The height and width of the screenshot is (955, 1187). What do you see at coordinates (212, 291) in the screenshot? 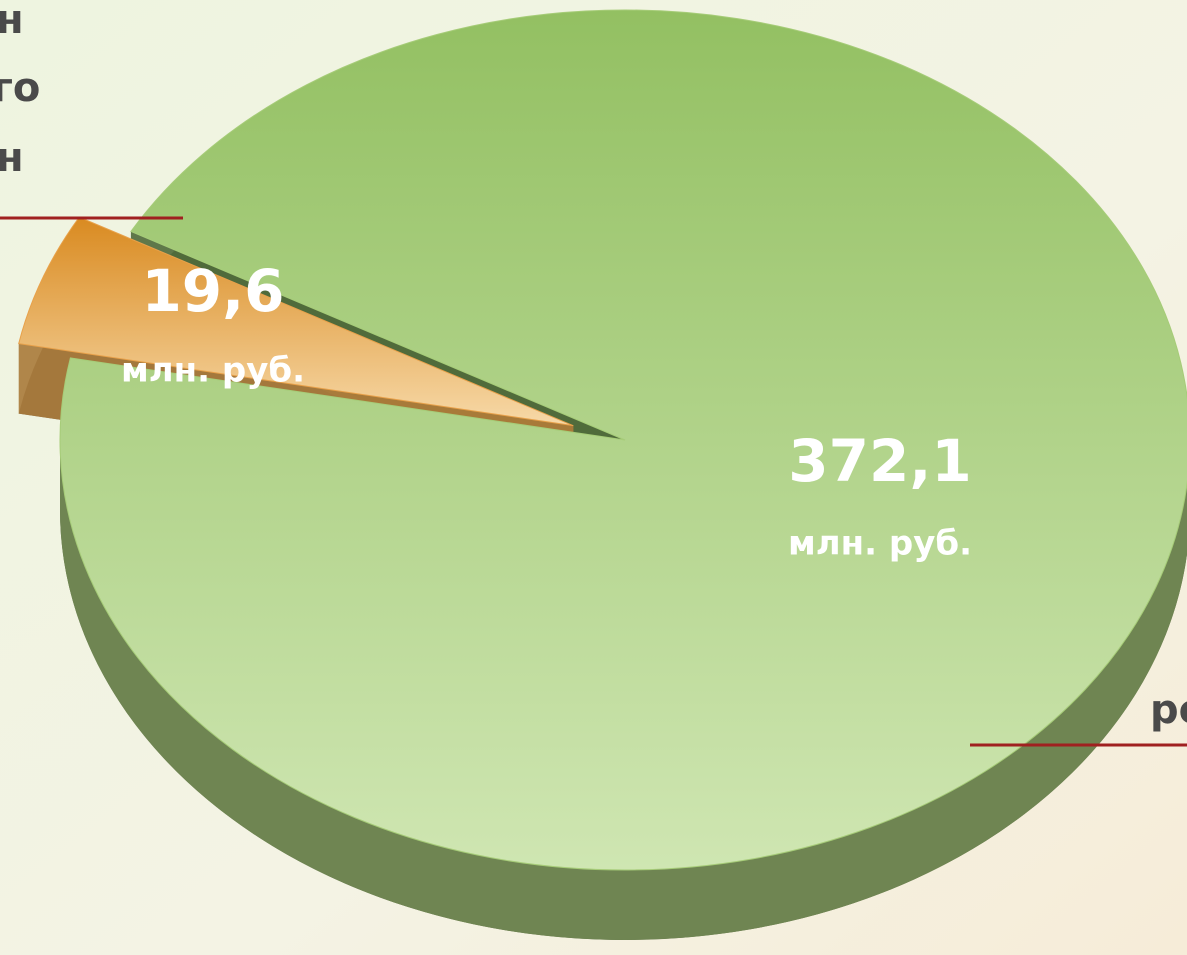
I see `data-label: 19,6` at bounding box center [212, 291].